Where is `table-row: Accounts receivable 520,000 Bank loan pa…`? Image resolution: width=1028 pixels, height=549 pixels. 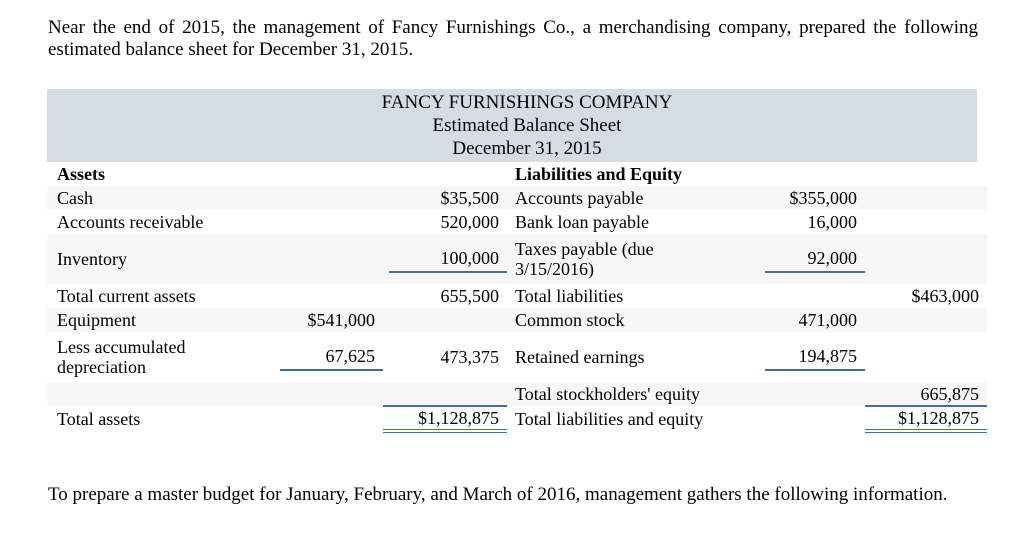 table-row: Accounts receivable 520,000 Bank loan pa… is located at coordinates (517, 222).